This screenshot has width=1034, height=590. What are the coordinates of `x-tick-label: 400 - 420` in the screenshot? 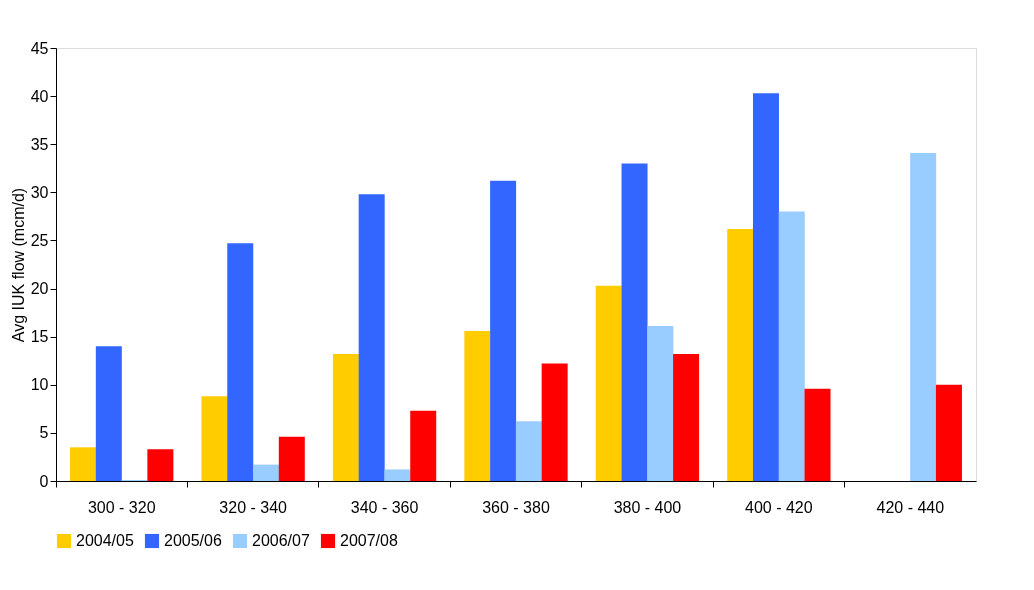 It's located at (779, 507).